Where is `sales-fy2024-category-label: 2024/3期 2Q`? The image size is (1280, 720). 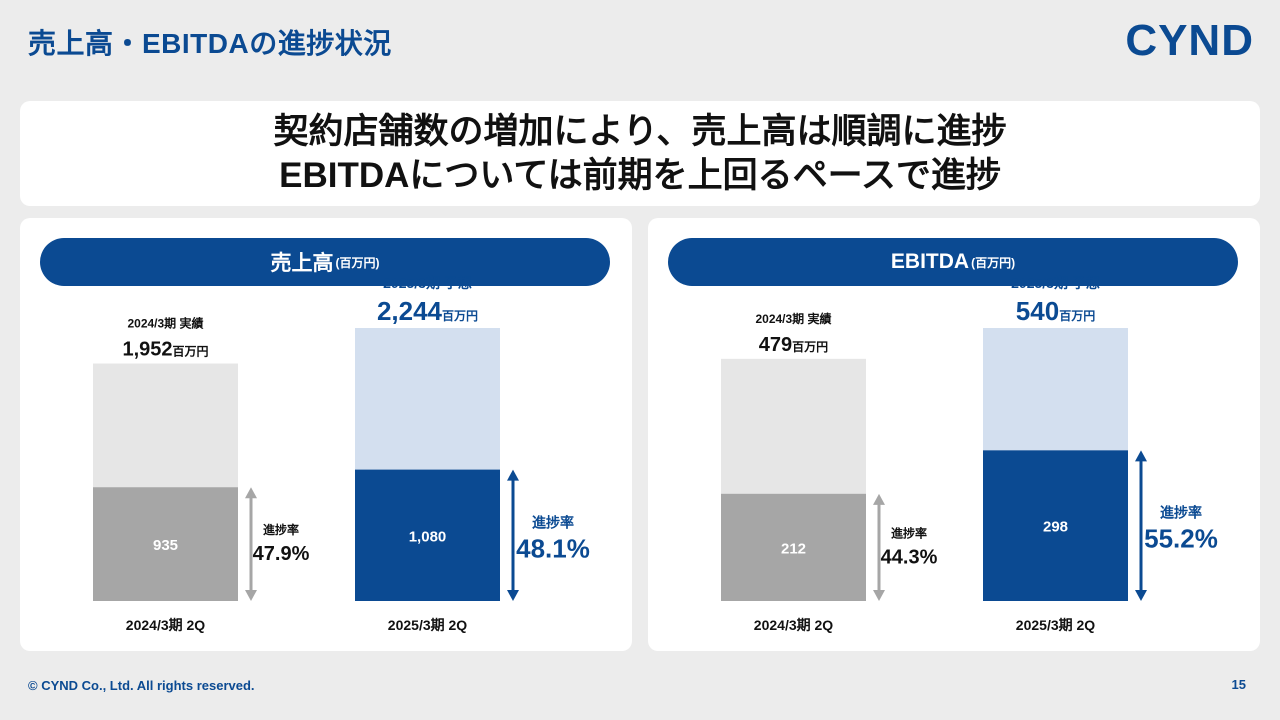 sales-fy2024-category-label: 2024/3期 2Q is located at coordinates (165, 625).